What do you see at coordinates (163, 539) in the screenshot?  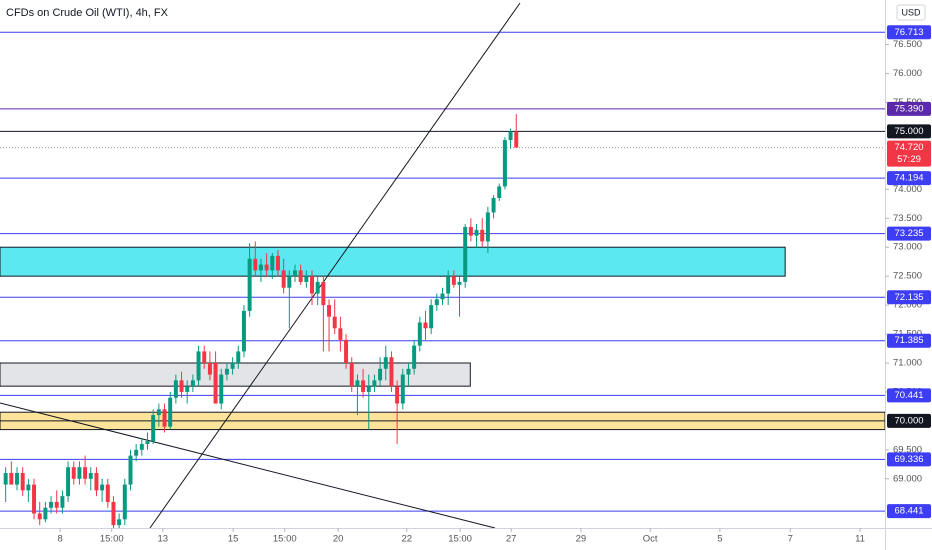 I see `x-tick-label: 13` at bounding box center [163, 539].